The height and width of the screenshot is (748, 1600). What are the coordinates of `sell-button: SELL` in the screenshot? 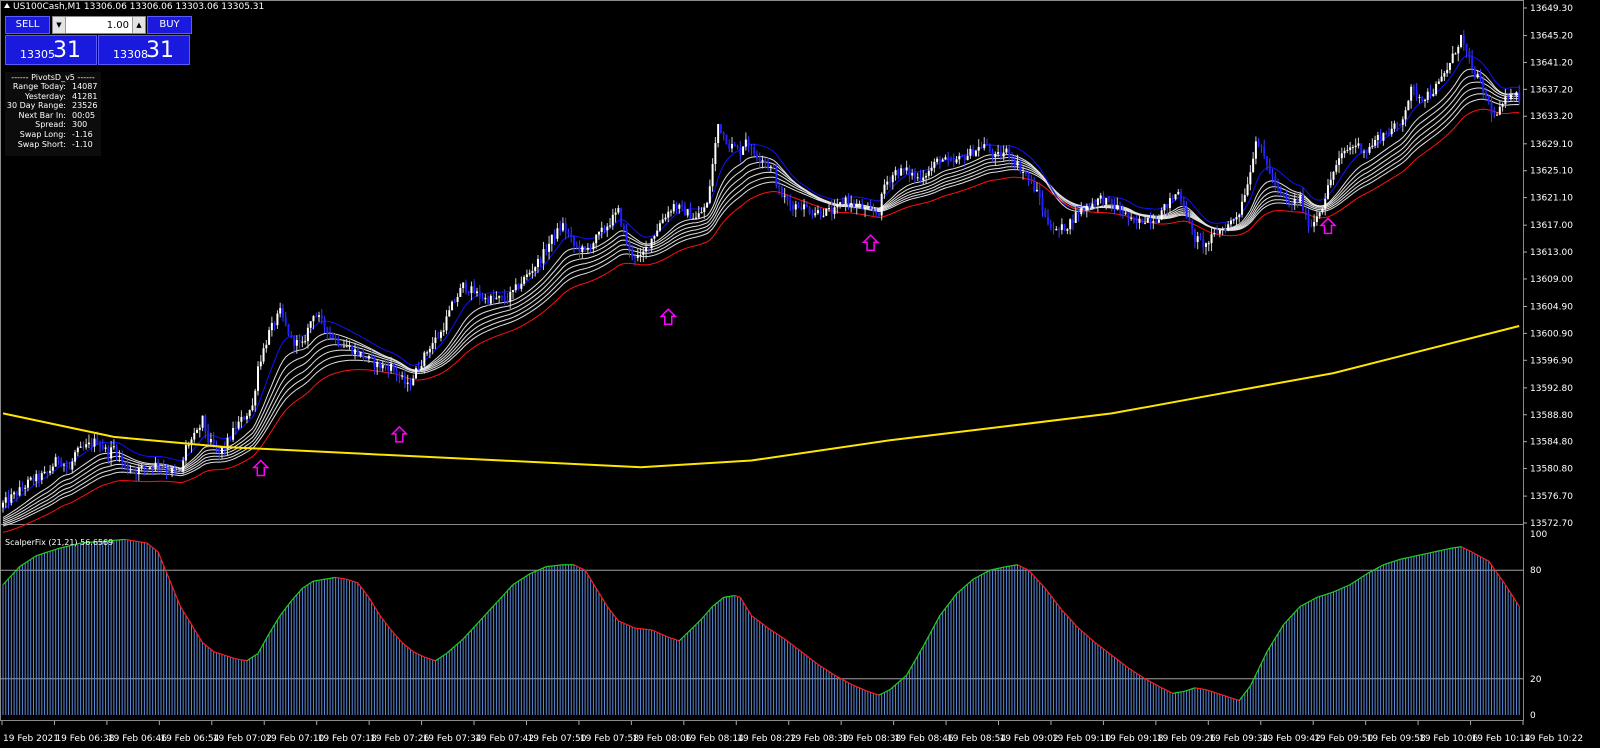 It's located at (27, 25).